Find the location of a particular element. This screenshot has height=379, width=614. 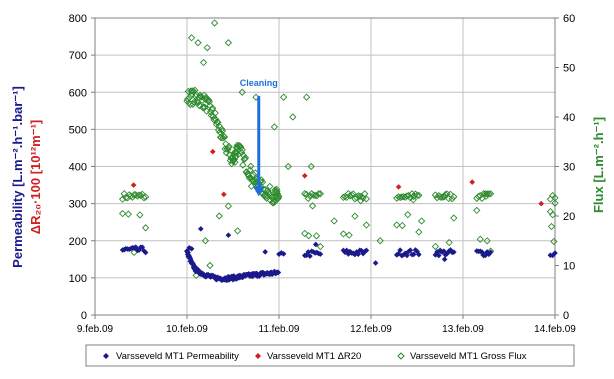

x-tick-label: 12.feb.09 is located at coordinates (371, 329).